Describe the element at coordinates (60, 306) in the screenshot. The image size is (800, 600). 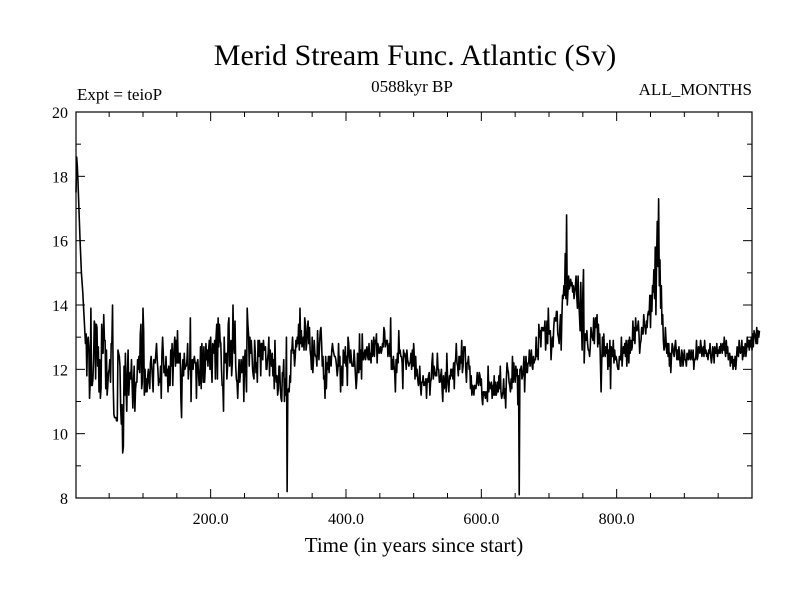
I see `y-tick-label: 14` at that location.